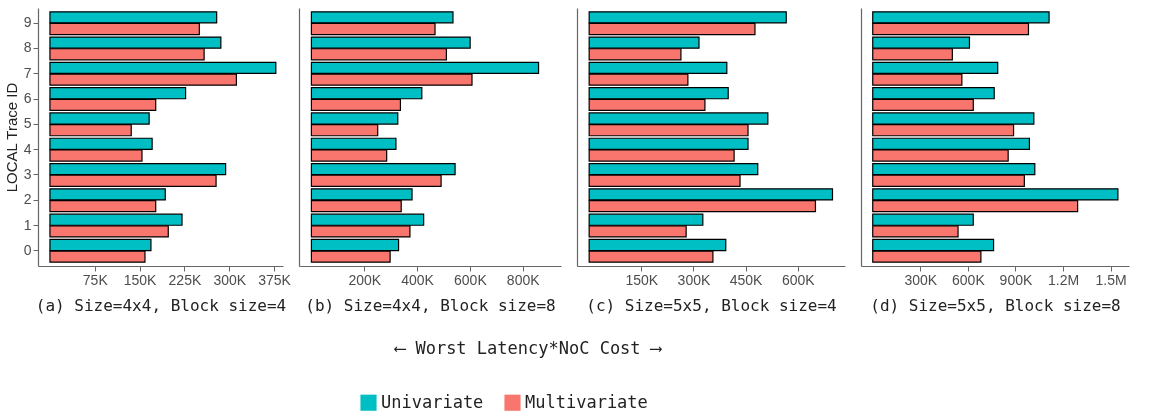 This screenshot has height=414, width=1162. What do you see at coordinates (418, 279) in the screenshot?
I see `x-tick-label: 400K` at bounding box center [418, 279].